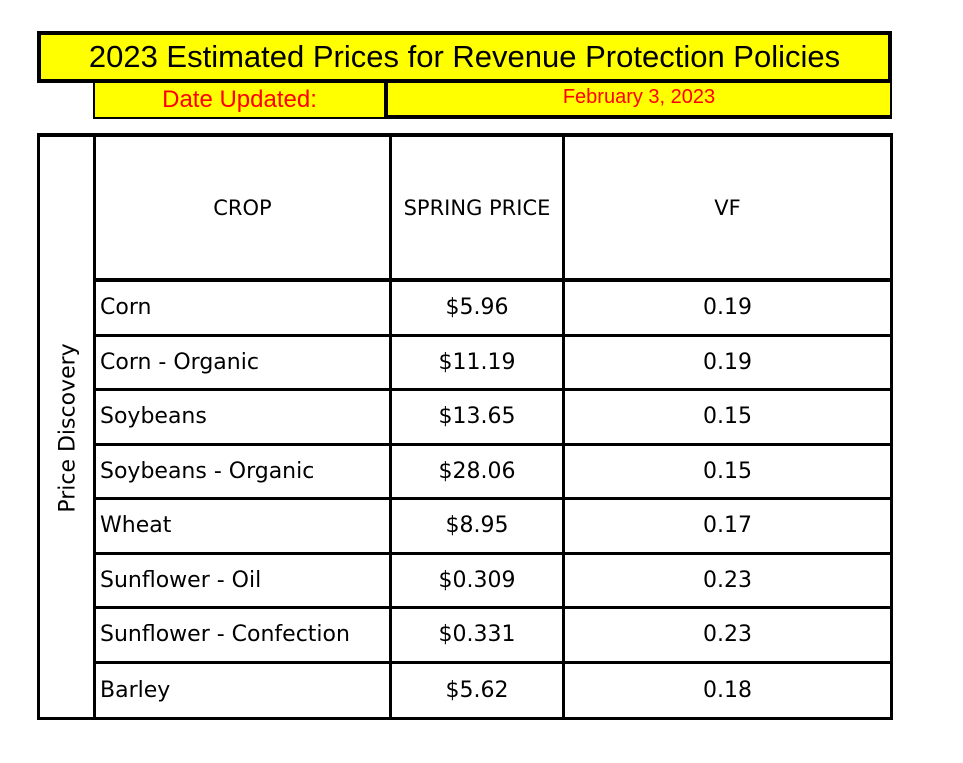 This screenshot has width=963, height=763. What do you see at coordinates (475, 580) in the screenshot?
I see `price-cell: $0.309` at bounding box center [475, 580].